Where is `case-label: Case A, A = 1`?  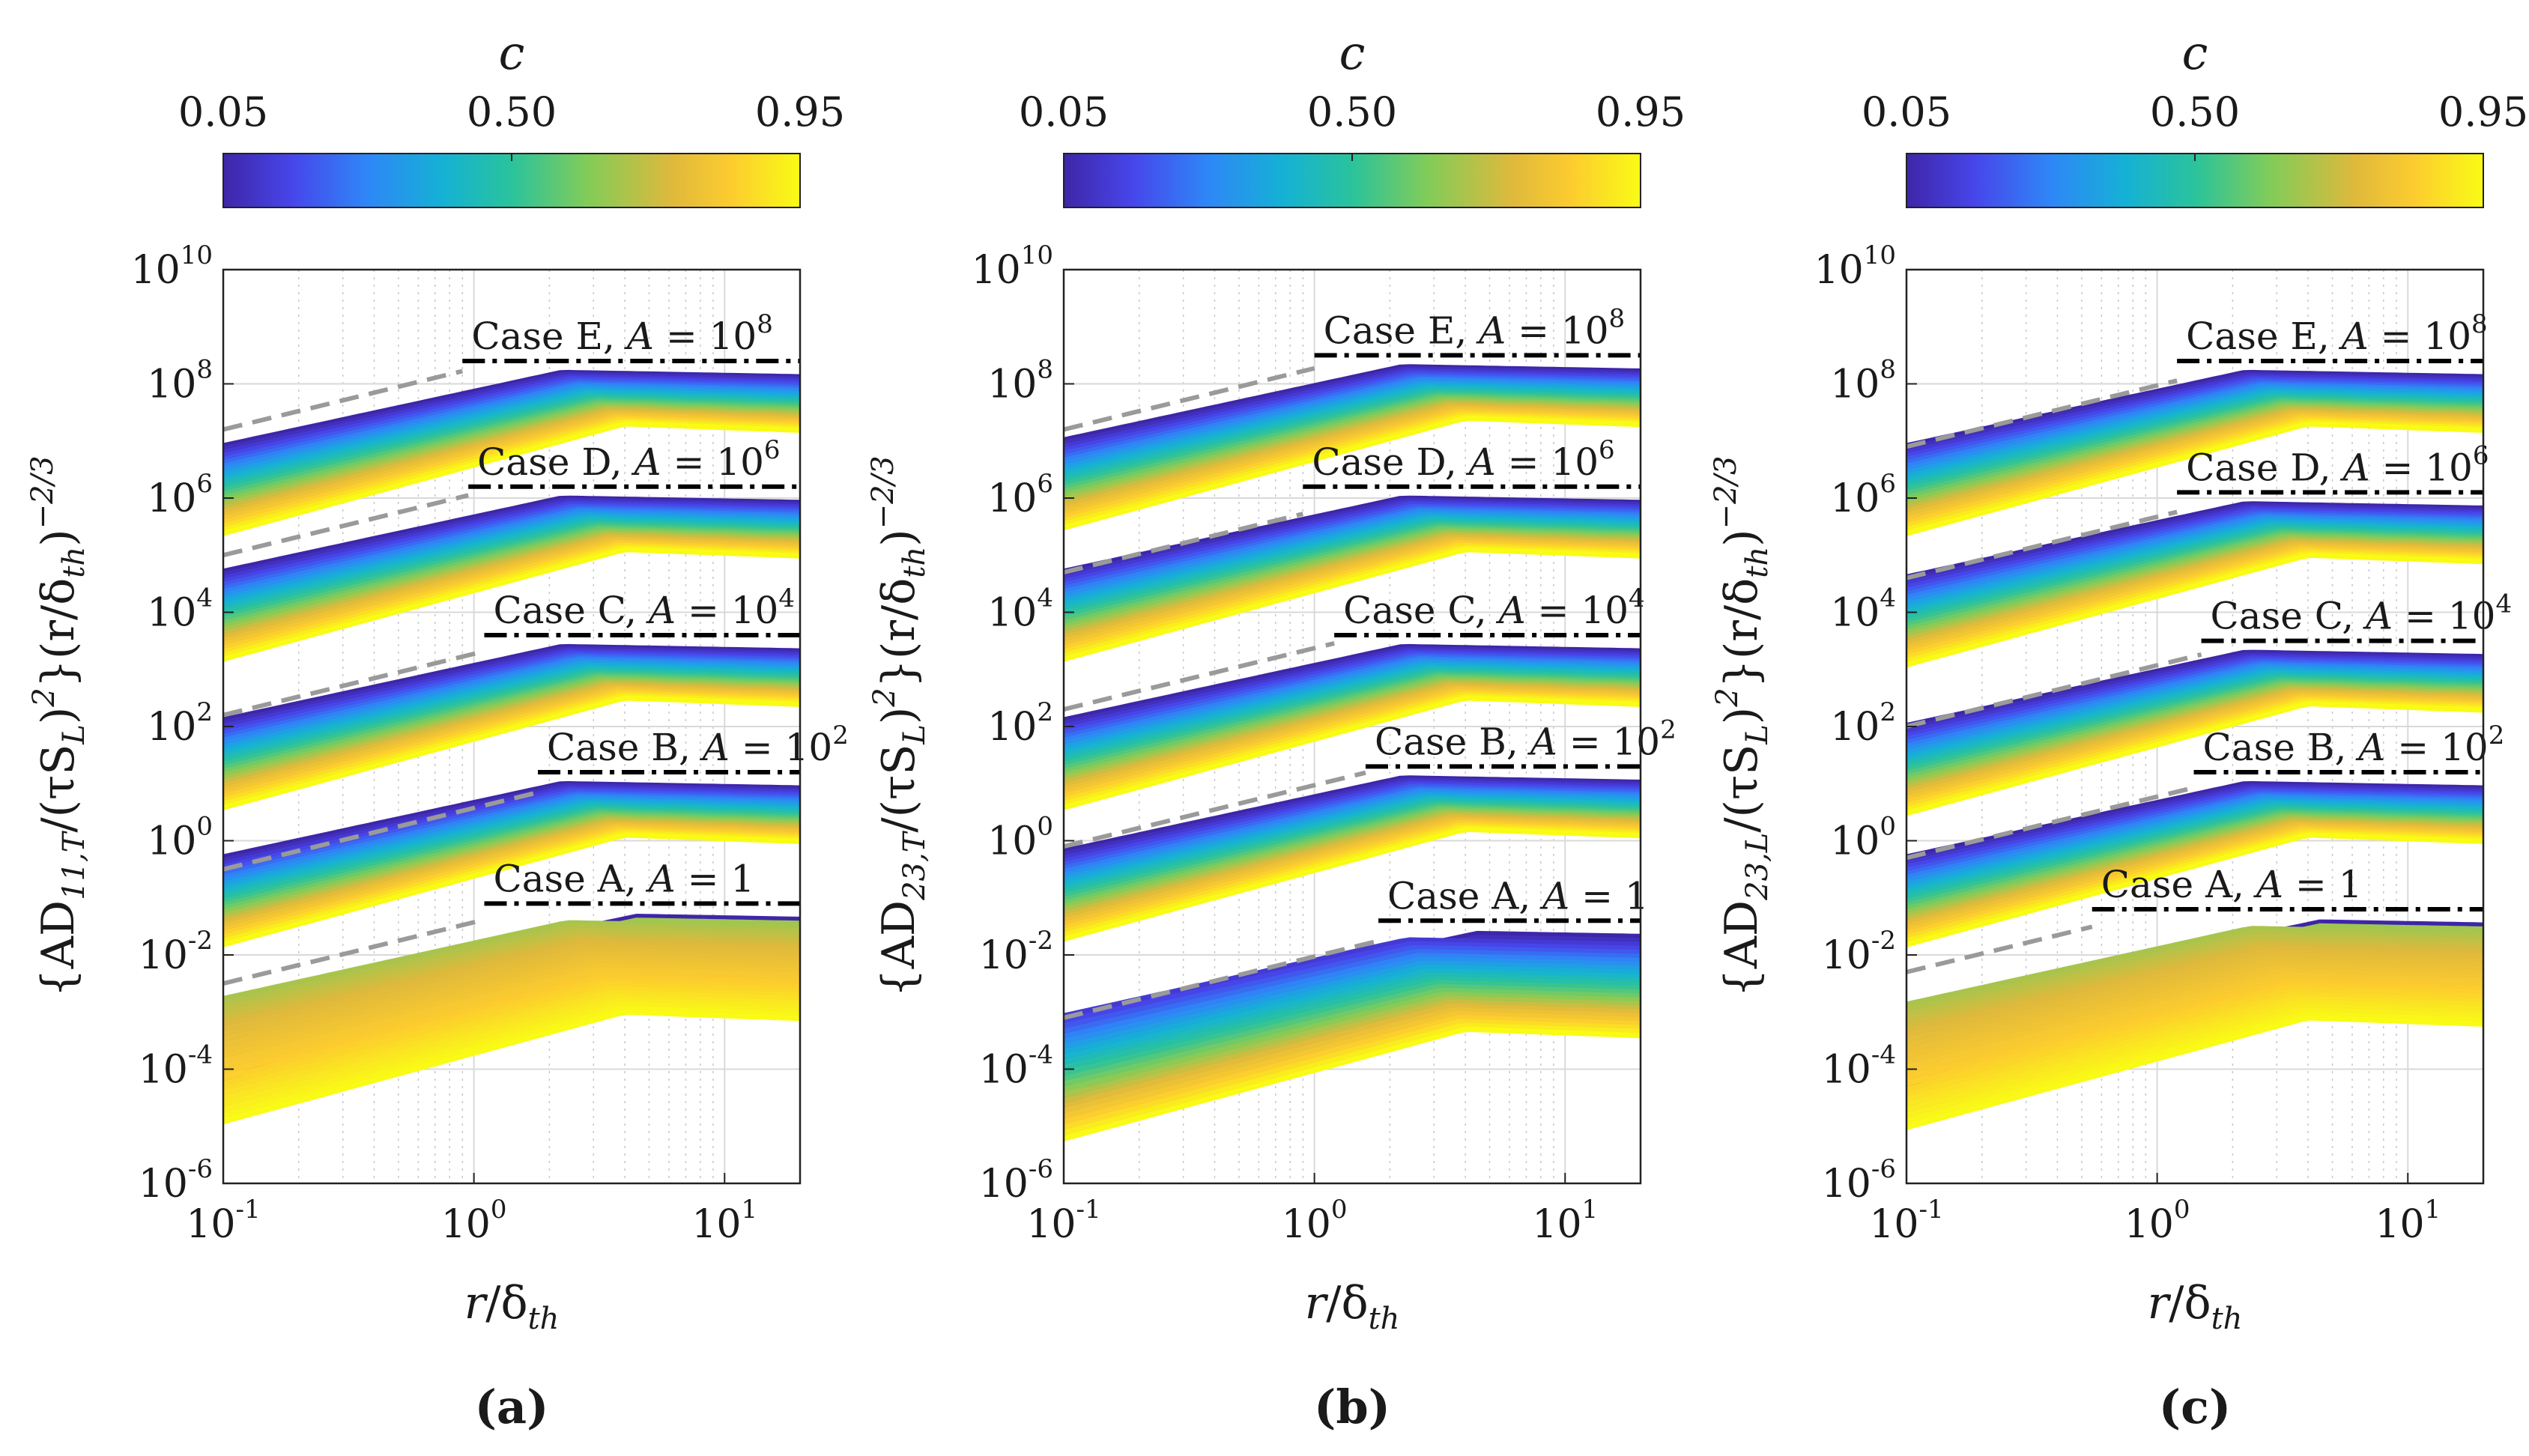 case-label: Case A, A = 1 is located at coordinates (2232, 884).